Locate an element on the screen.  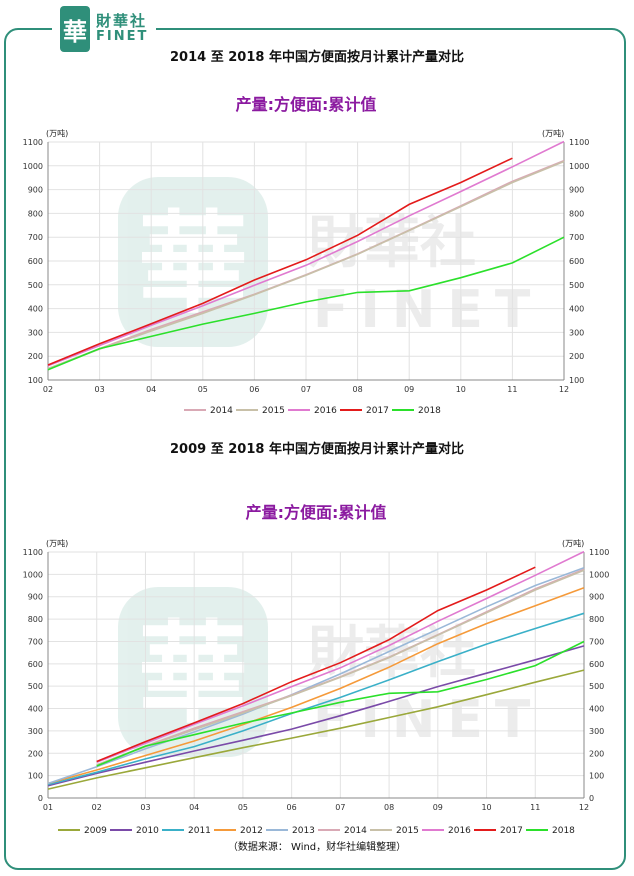
watermark: 華財華社FINET is located at coordinates (330, 262).